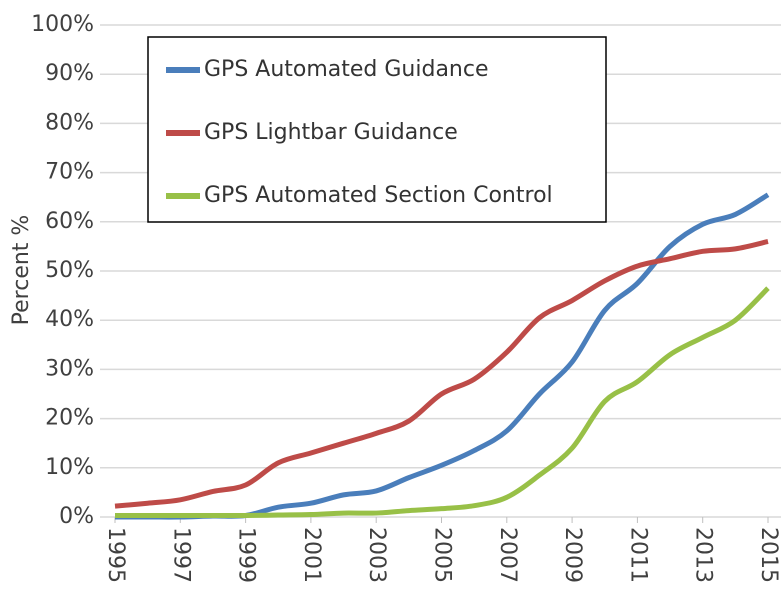 The height and width of the screenshot is (591, 781). What do you see at coordinates (69, 172) in the screenshot?
I see `y-tick-label: 70%` at bounding box center [69, 172].